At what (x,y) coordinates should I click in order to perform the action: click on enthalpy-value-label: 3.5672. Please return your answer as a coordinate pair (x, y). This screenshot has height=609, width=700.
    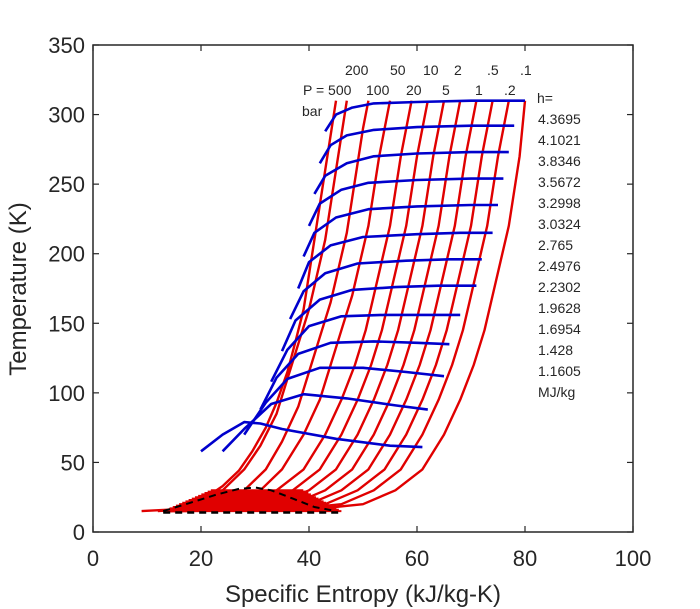
    Looking at the image, I should click on (559, 182).